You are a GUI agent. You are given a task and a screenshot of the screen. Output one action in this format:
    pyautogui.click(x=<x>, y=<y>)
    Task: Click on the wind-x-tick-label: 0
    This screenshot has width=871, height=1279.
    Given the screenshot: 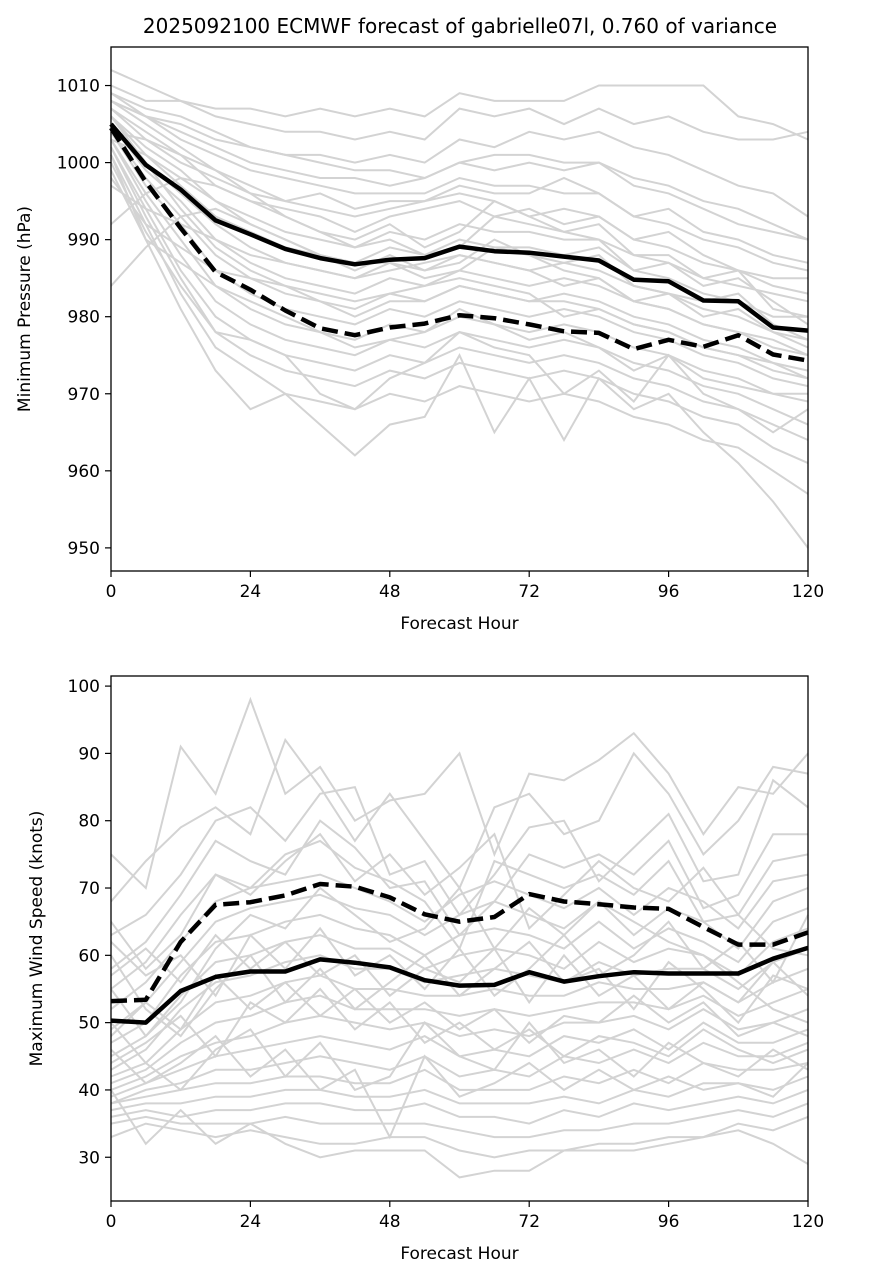 What is the action you would take?
    pyautogui.click(x=111, y=1222)
    